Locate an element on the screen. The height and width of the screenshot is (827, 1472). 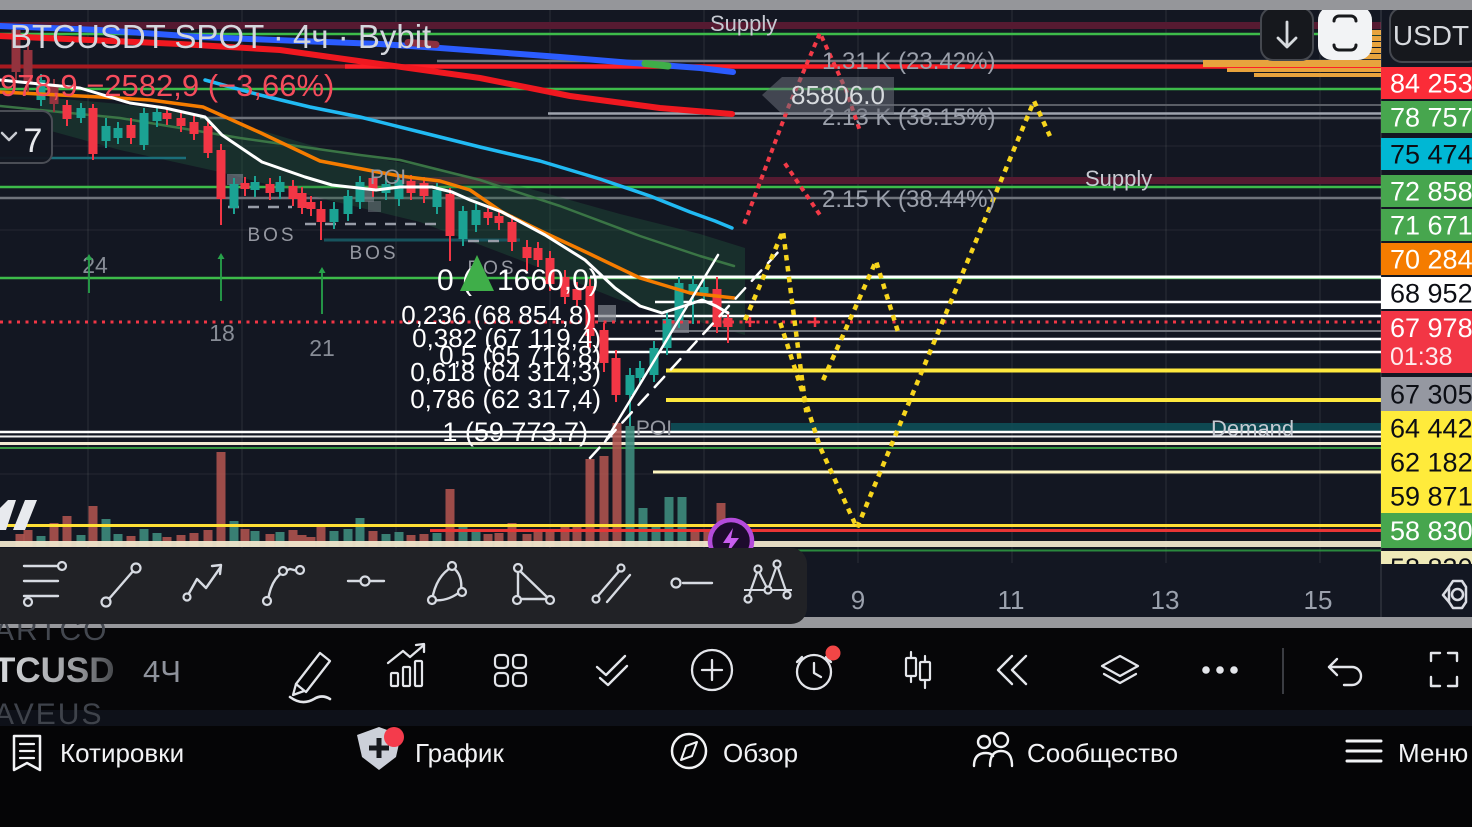
svg-text: 0,382 (67 119,4) is located at coordinates (506, 338).